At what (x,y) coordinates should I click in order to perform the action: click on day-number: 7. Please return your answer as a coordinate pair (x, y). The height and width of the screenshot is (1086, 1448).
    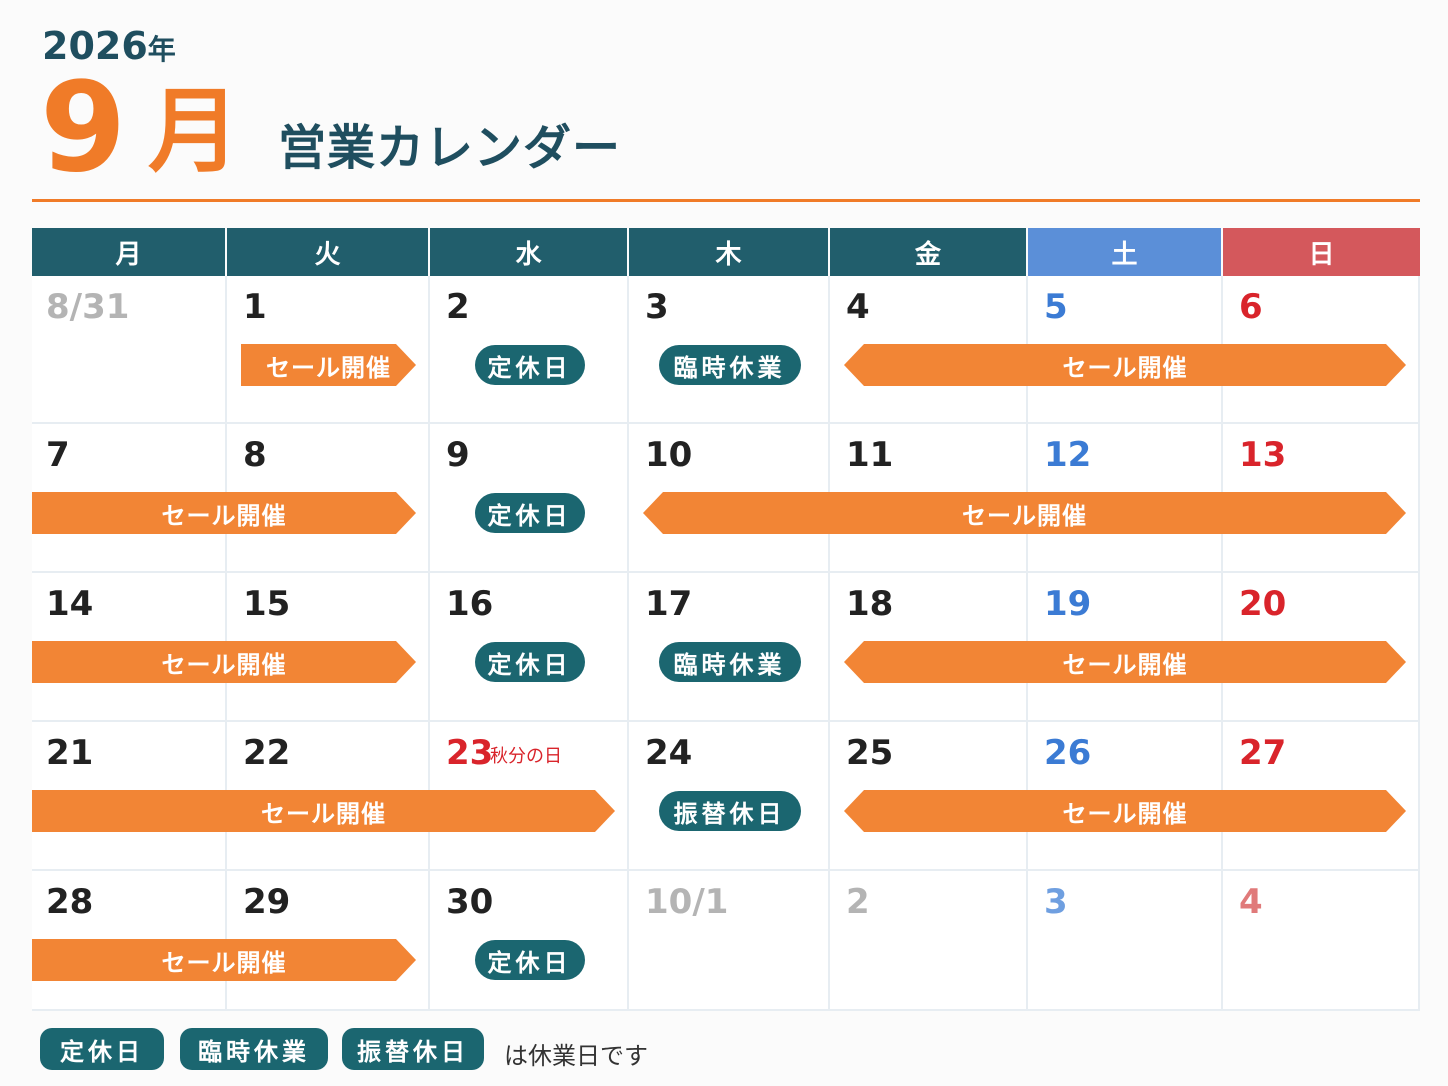
    Looking at the image, I should click on (58, 455).